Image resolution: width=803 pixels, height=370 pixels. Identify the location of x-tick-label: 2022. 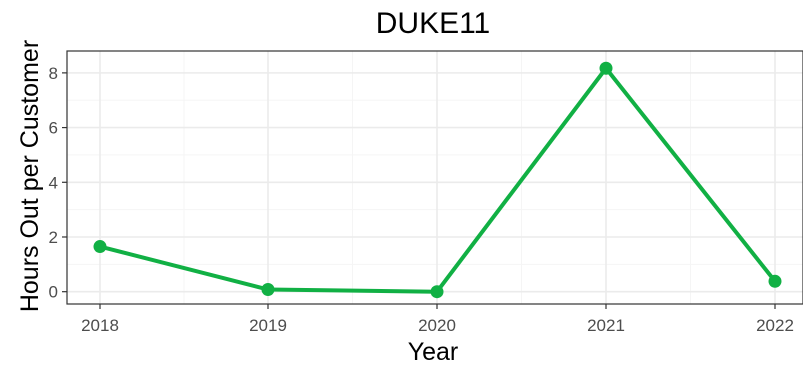
(775, 325).